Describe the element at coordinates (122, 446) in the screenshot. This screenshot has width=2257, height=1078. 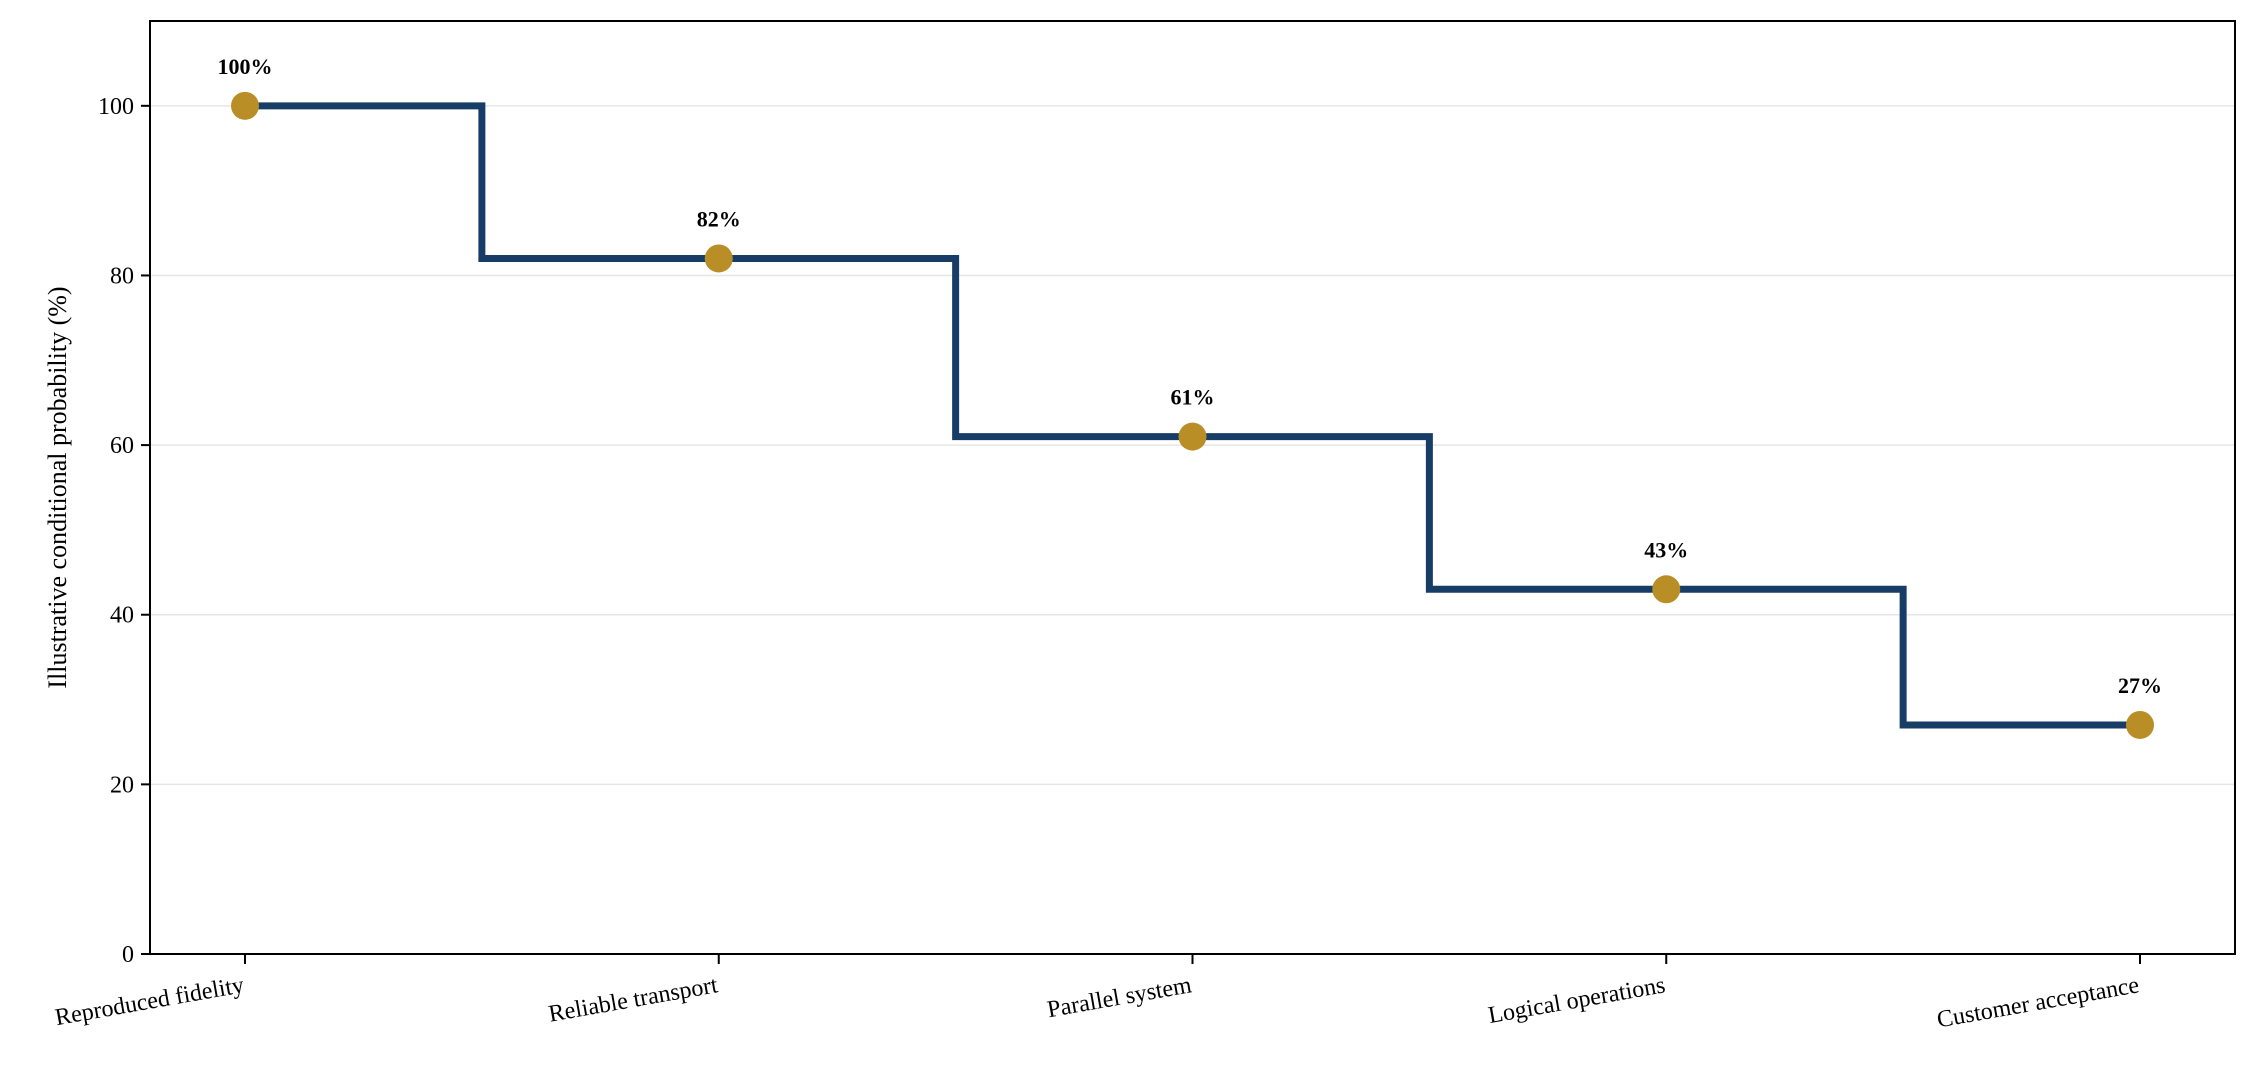
I see `y-tick-label-3: 60` at that location.